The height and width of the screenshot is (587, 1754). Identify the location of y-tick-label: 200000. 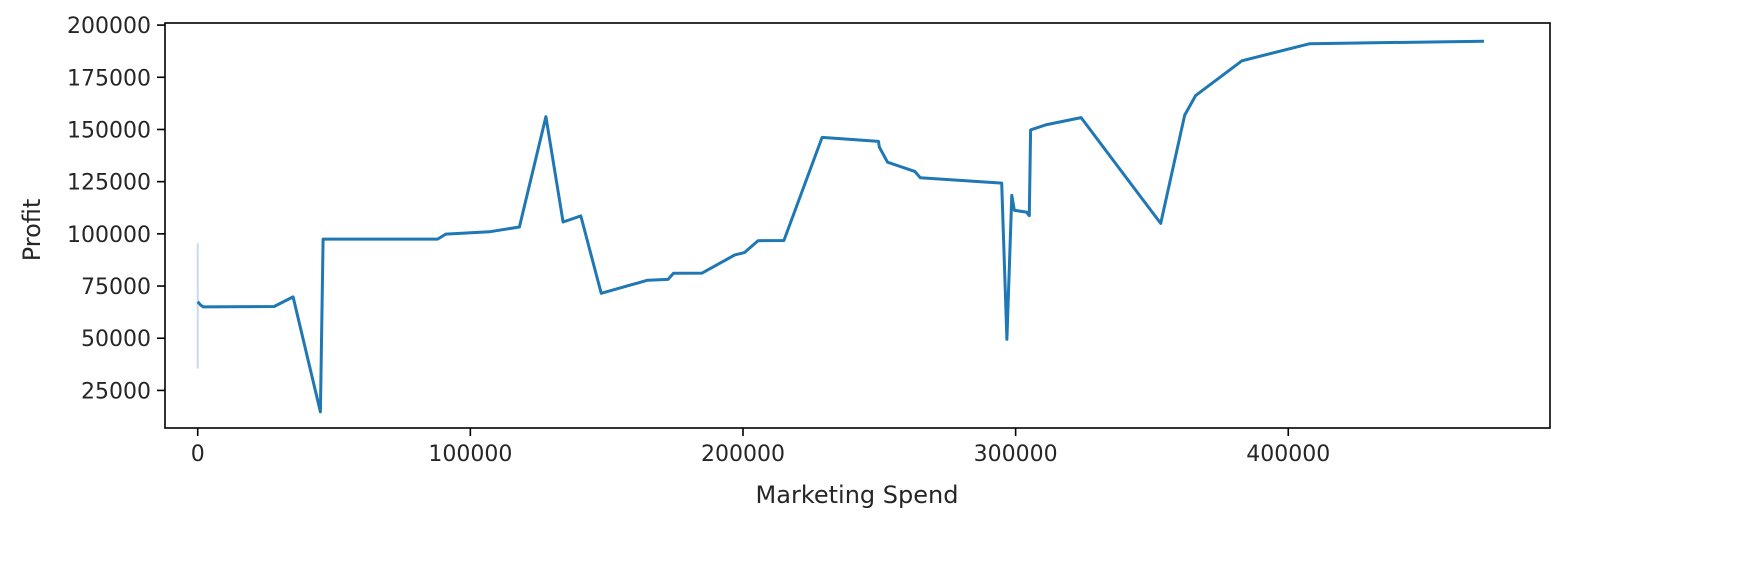
(109, 26).